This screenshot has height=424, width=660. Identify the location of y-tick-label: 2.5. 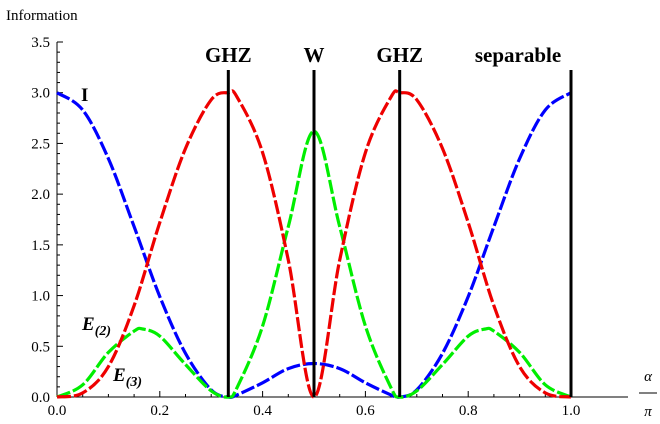
(40, 144).